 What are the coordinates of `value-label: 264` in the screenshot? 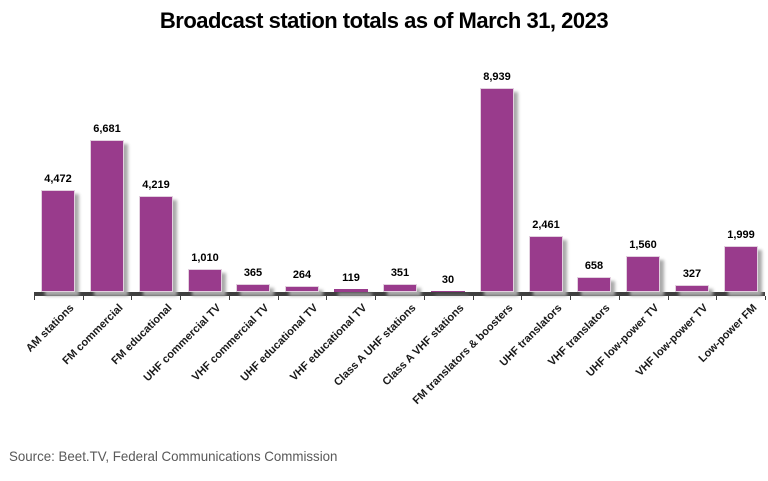 It's located at (302, 275).